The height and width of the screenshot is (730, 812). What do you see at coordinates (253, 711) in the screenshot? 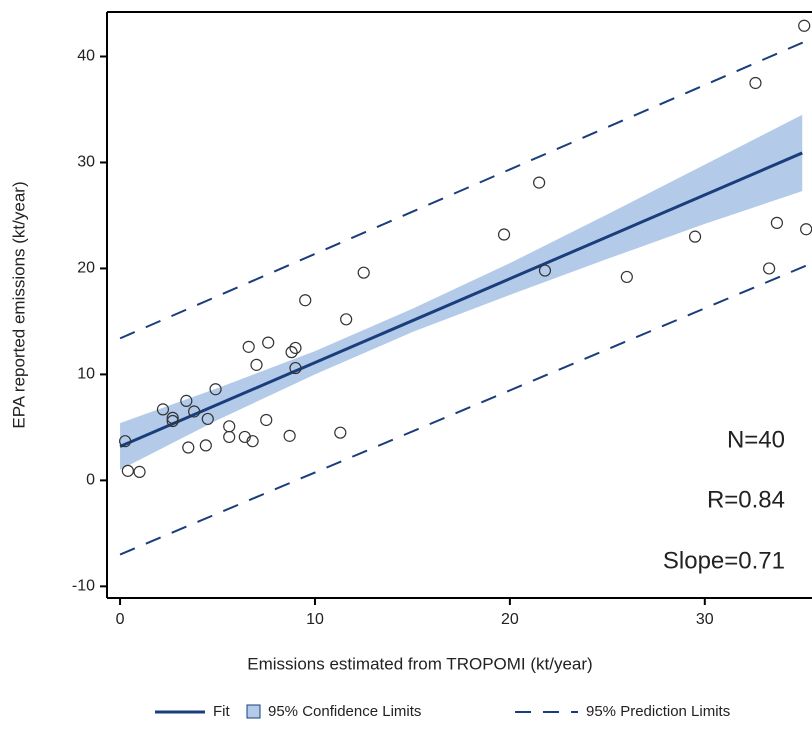
I see `legend-confidence-swatch` at bounding box center [253, 711].